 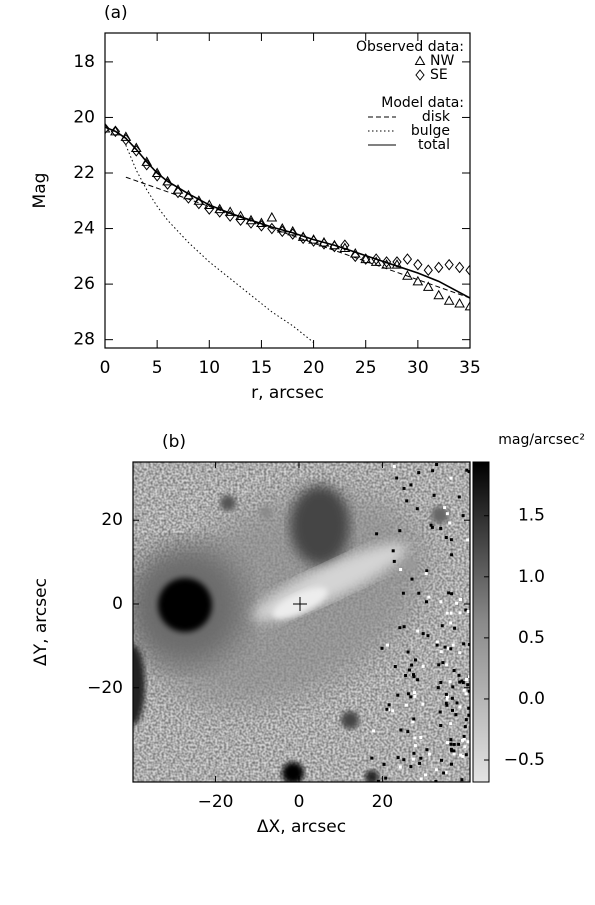 What do you see at coordinates (436, 117) in the screenshot?
I see `legend-label: disk` at bounding box center [436, 117].